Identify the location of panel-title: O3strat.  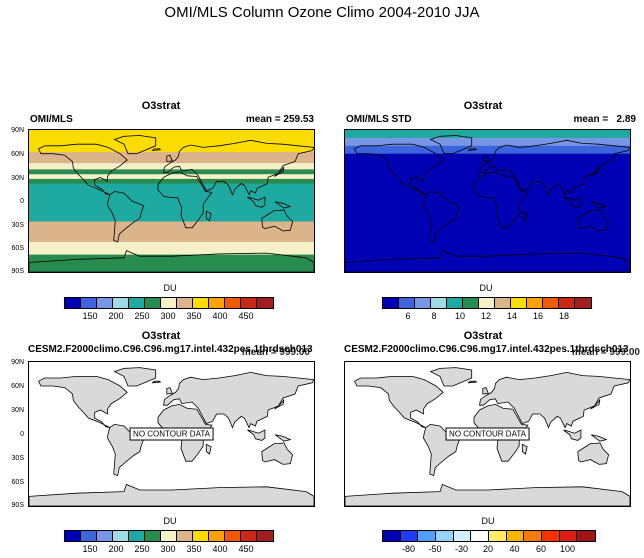
(161, 106).